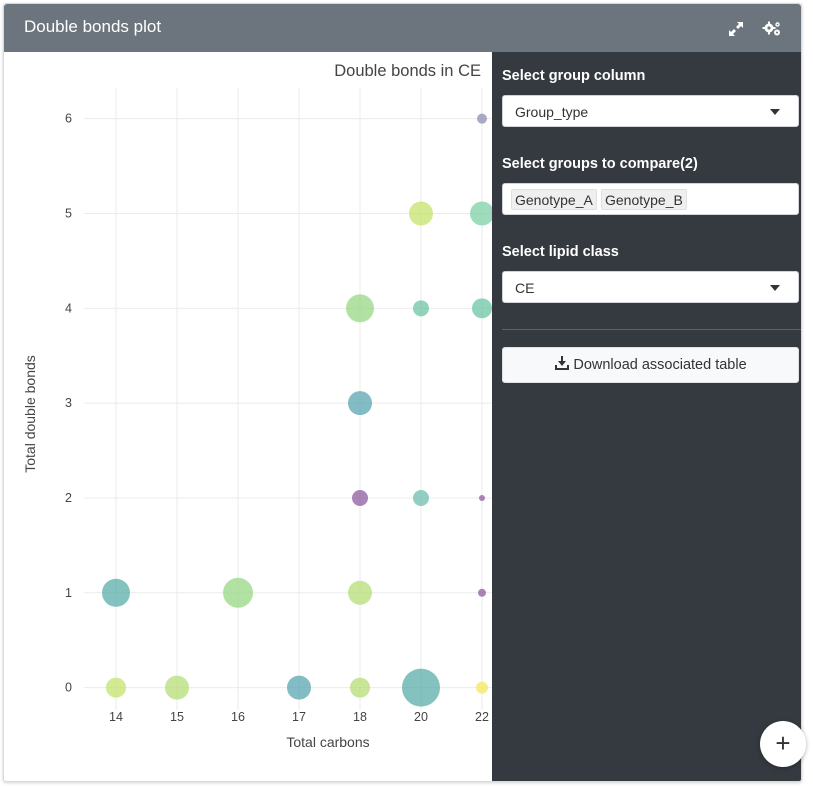 This screenshot has width=813, height=786. What do you see at coordinates (600, 164) in the screenshot?
I see `groups-compare-label: Select groups to compare(2)` at bounding box center [600, 164].